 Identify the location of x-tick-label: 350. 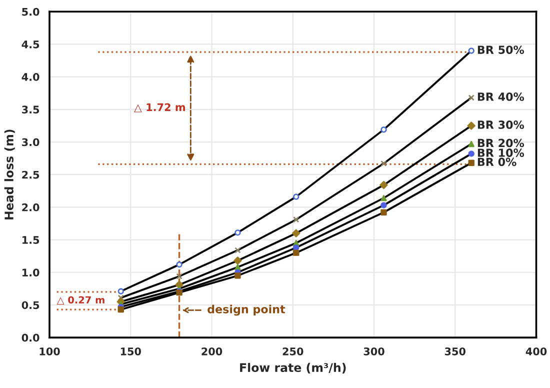
(455, 351).